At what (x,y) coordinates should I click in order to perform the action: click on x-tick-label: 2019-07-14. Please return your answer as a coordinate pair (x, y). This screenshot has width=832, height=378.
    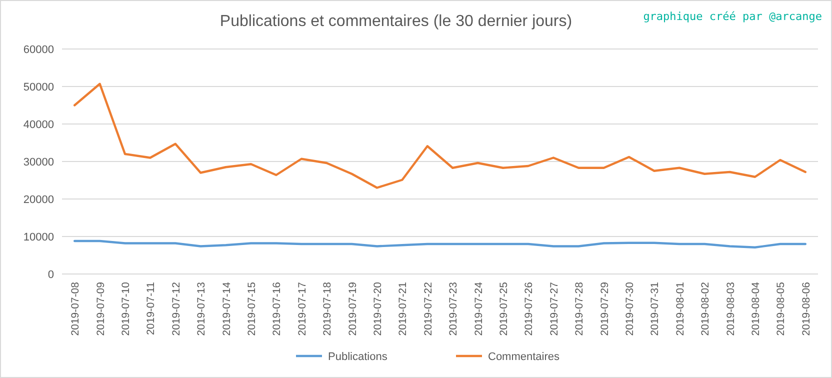
    Looking at the image, I should click on (226, 309).